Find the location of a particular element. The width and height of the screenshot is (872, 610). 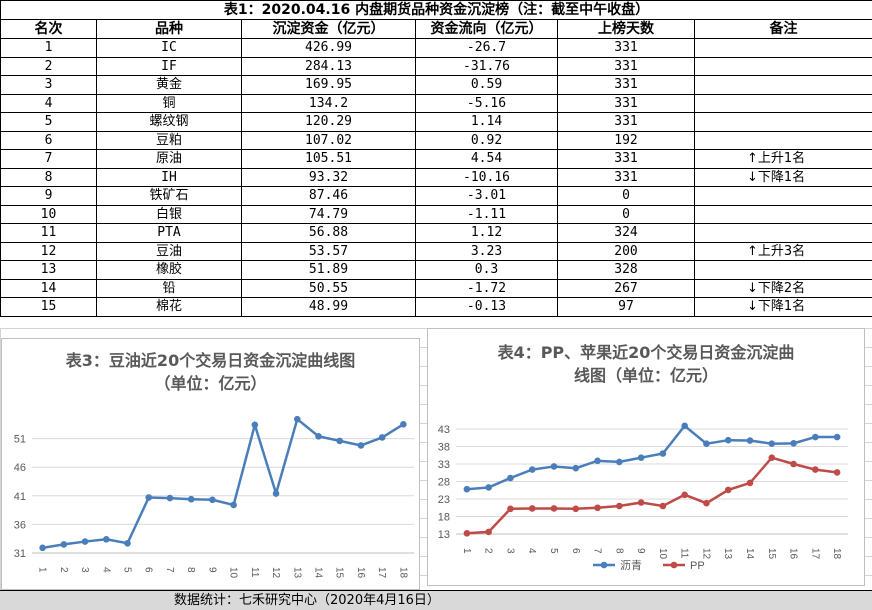

cell-flow: -10.16 is located at coordinates (487, 177).